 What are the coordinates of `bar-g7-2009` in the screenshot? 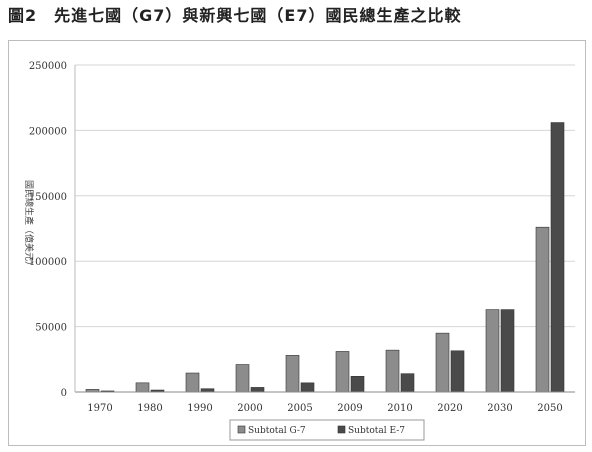 It's located at (342, 372).